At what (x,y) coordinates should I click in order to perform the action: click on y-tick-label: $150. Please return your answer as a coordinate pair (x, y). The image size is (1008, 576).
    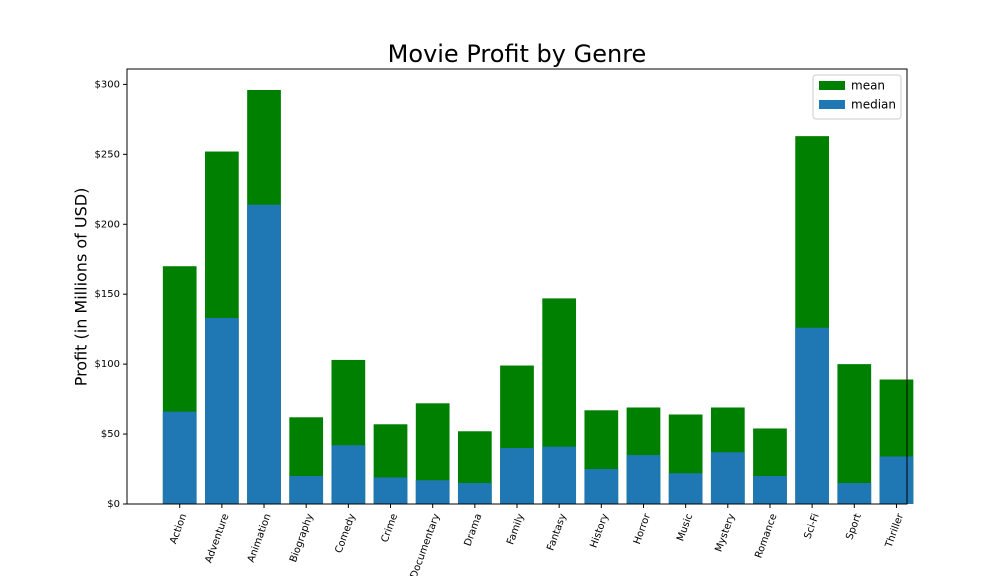
    Looking at the image, I should click on (107, 294).